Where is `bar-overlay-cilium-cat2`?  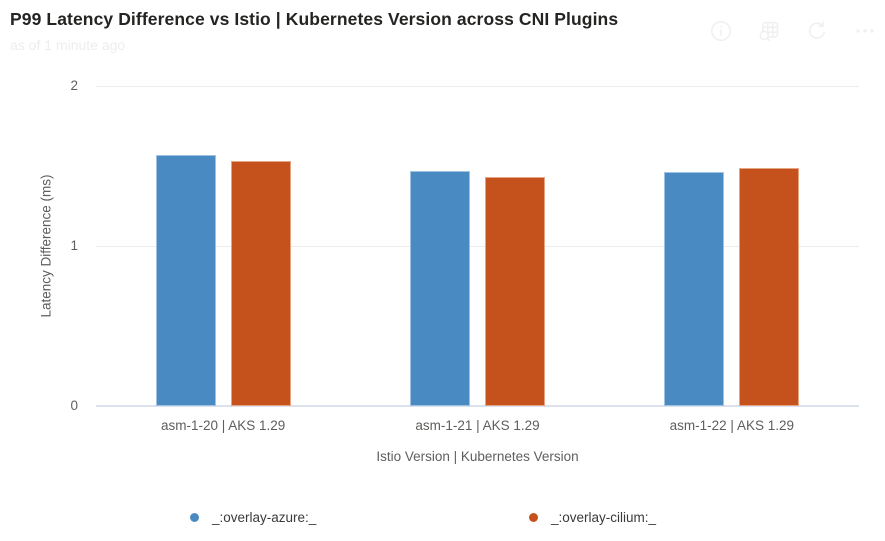
bar-overlay-cilium-cat2 is located at coordinates (769, 286).